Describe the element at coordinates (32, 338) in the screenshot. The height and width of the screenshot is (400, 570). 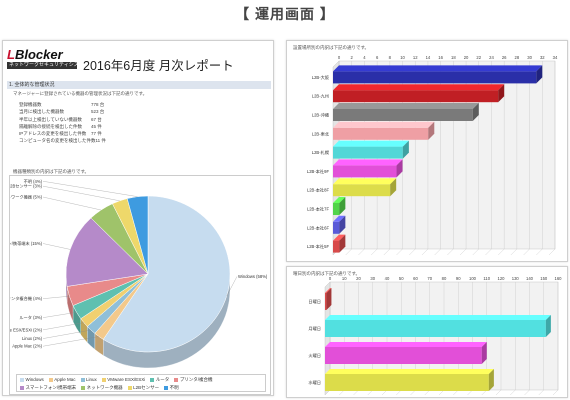
I see `pie-slice-label: Linux (2%)` at that location.